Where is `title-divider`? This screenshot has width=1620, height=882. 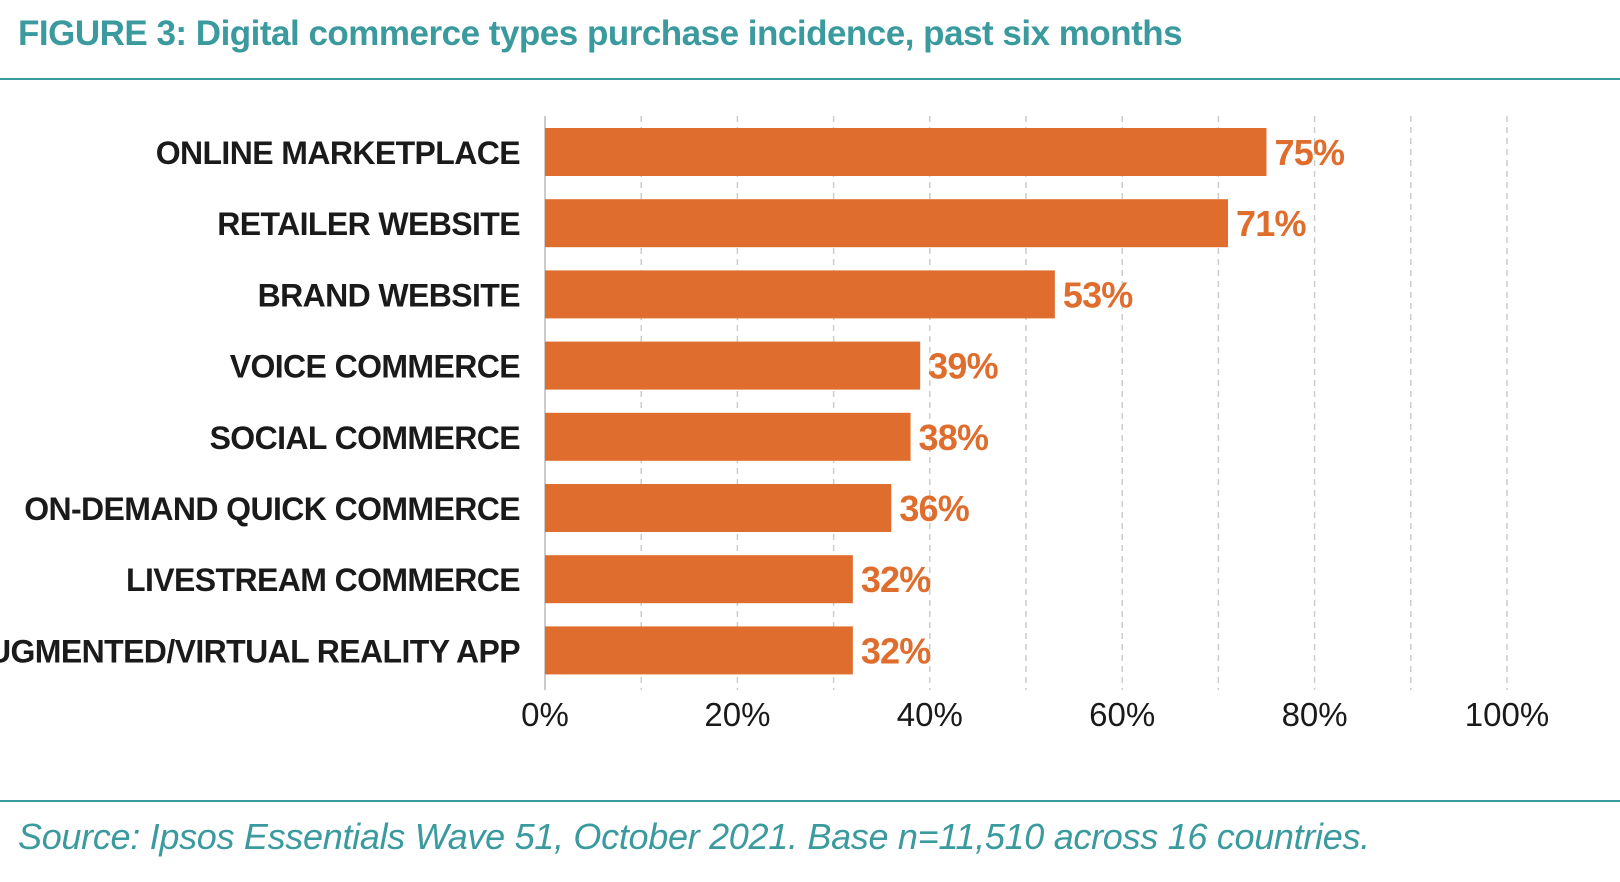
title-divider is located at coordinates (810, 79).